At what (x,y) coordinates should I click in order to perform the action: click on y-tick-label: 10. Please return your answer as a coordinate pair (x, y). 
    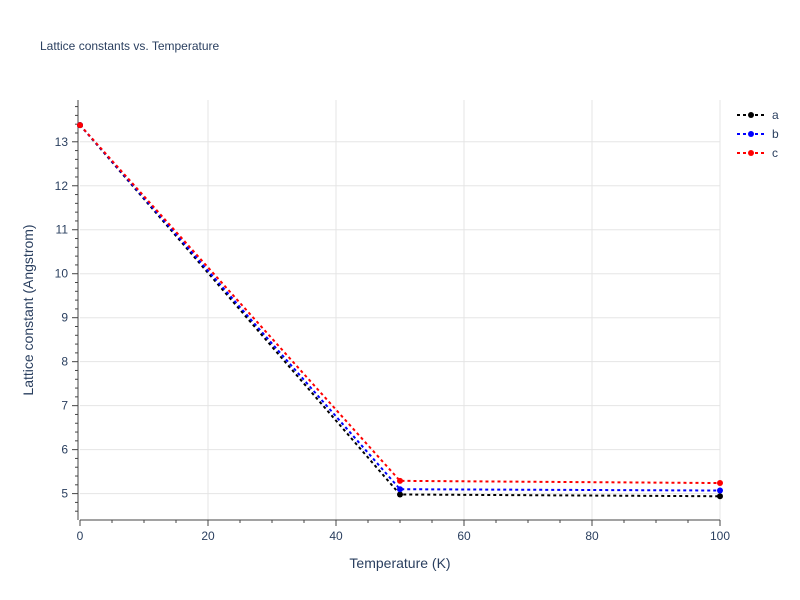
    Looking at the image, I should click on (62, 274).